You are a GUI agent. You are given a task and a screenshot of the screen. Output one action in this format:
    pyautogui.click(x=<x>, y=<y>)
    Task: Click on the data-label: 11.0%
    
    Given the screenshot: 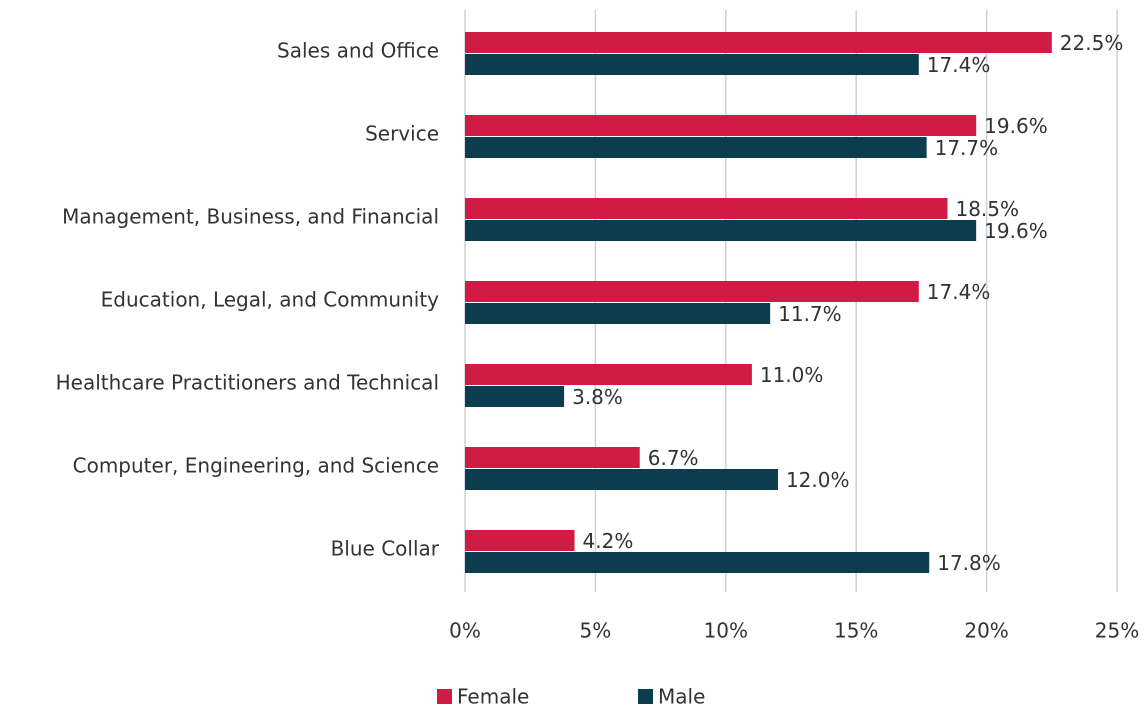 What is the action you would take?
    pyautogui.click(x=792, y=375)
    